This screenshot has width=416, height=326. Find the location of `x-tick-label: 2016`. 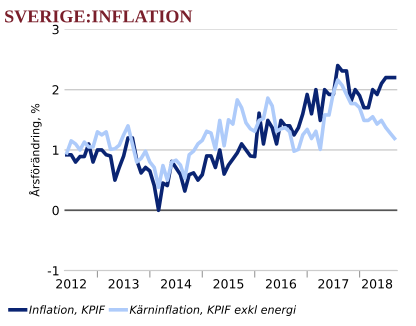

x-tick-label: 2016 is located at coordinates (281, 284).